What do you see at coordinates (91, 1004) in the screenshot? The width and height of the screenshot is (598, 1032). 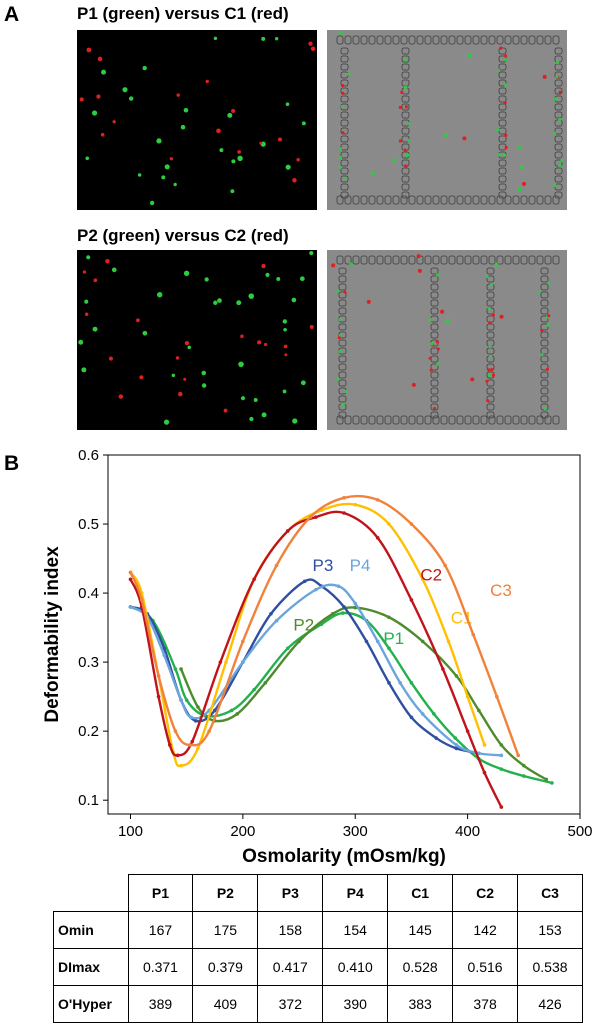 I see `table-row-label: O'Hyper` at bounding box center [91, 1004].